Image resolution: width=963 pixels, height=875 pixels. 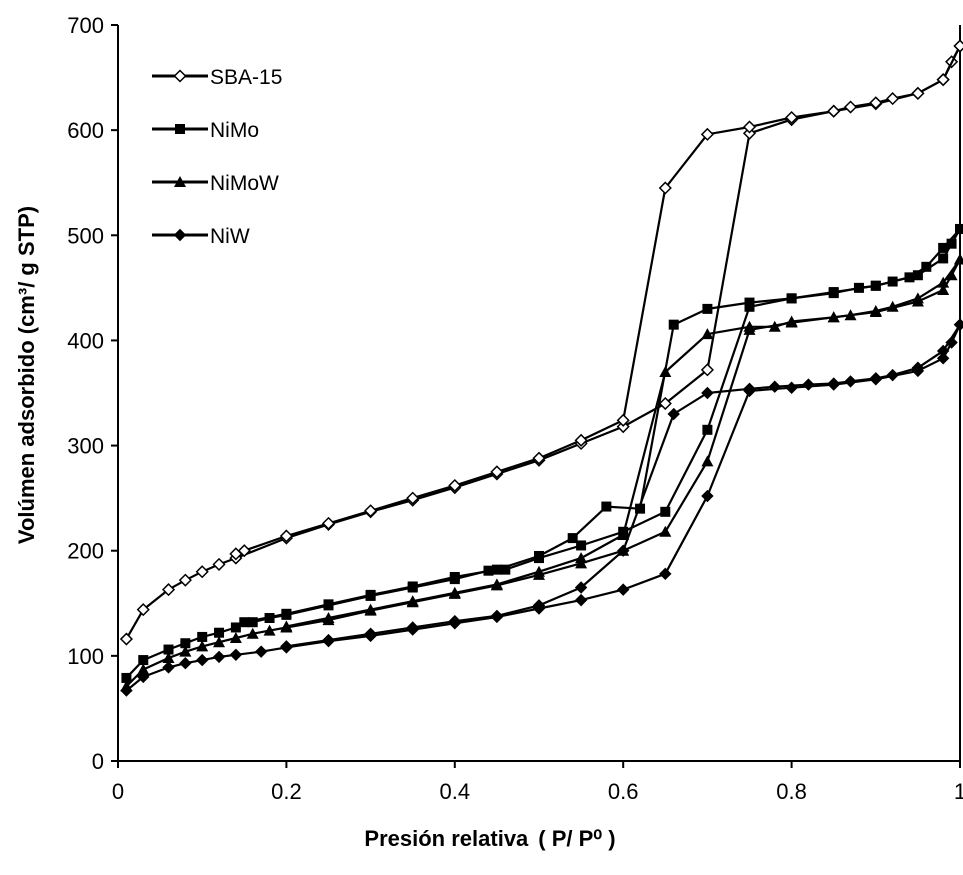 I want to click on legend-label: NiMo, so click(x=234, y=130).